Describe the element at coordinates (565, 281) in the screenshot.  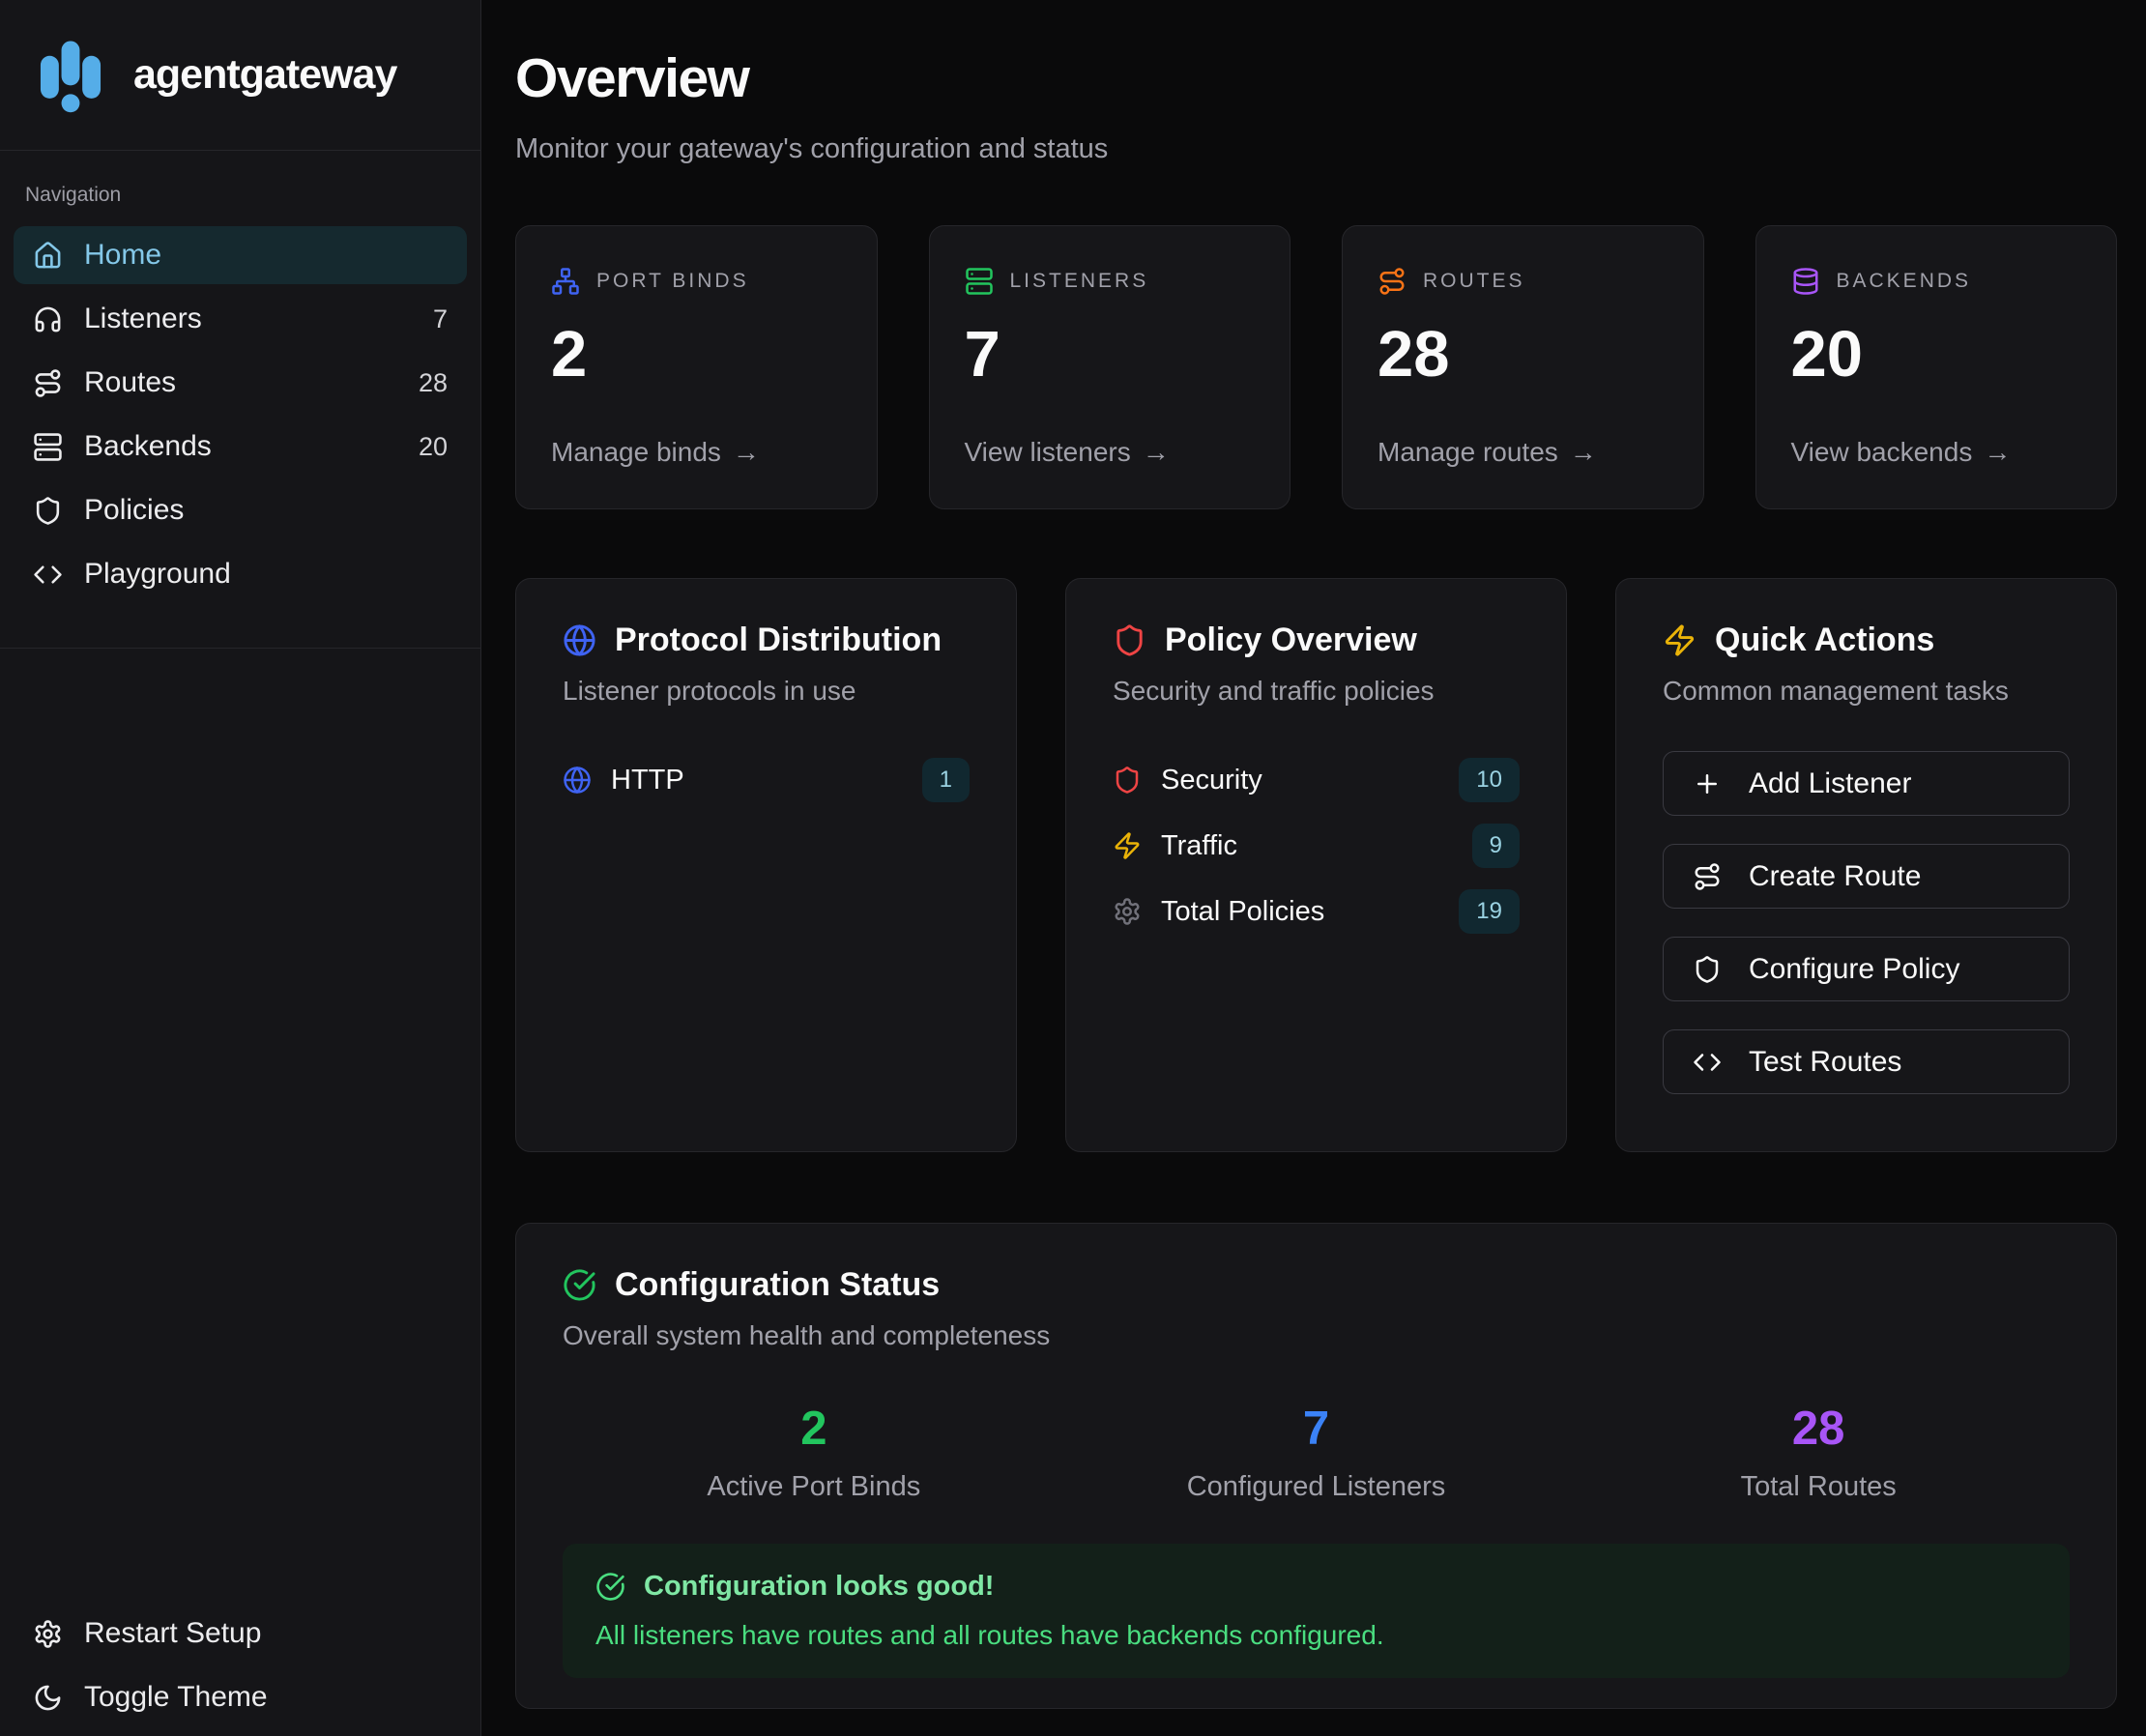
I see `network-icon` at that location.